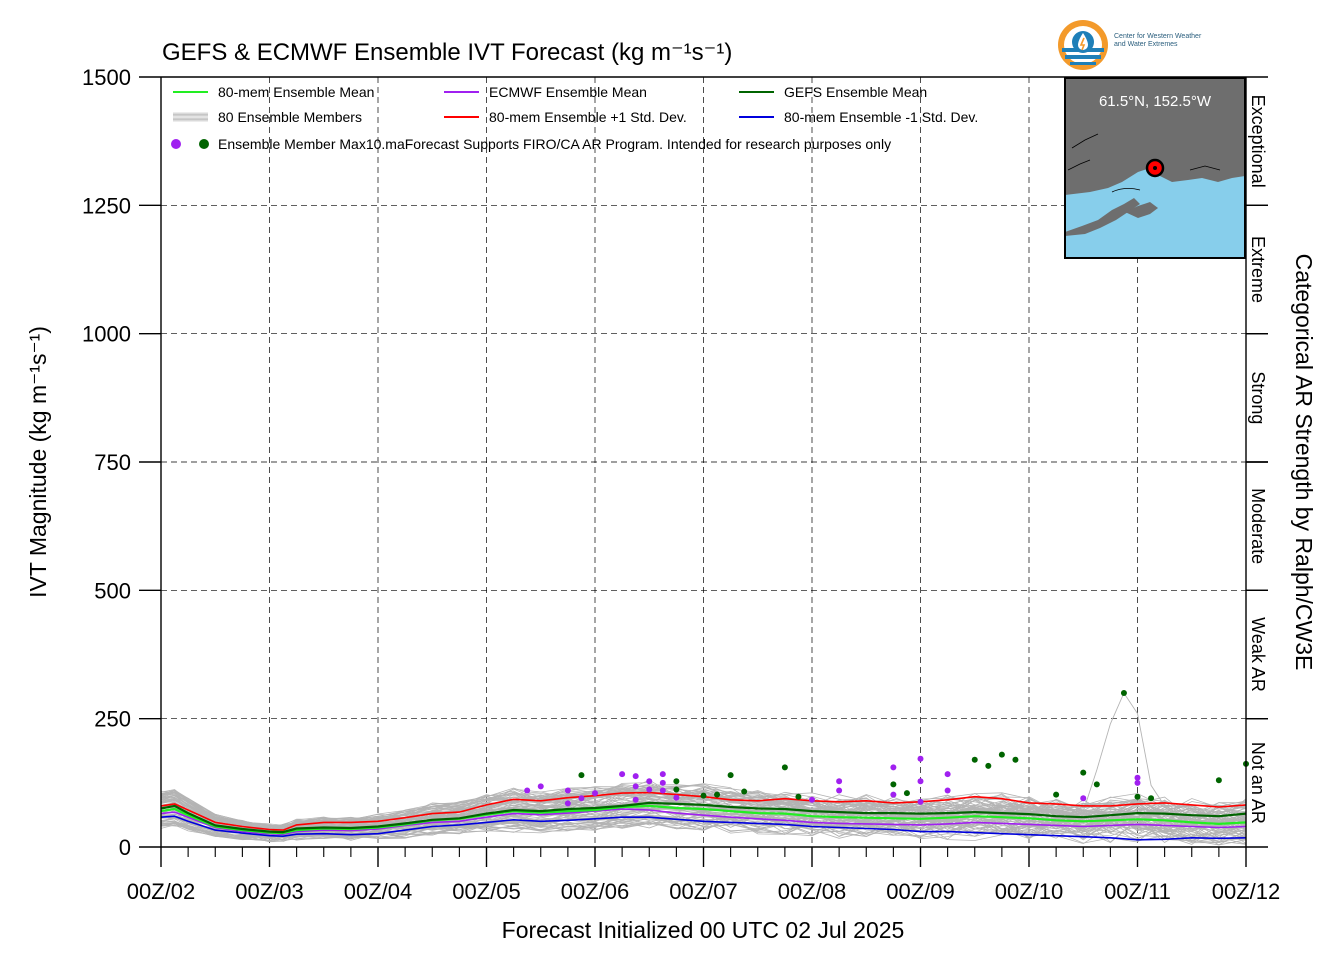 The width and height of the screenshot is (1336, 967). What do you see at coordinates (855, 92) in the screenshot?
I see `legend-entry-label: GEFS Ensemble Mean` at bounding box center [855, 92].